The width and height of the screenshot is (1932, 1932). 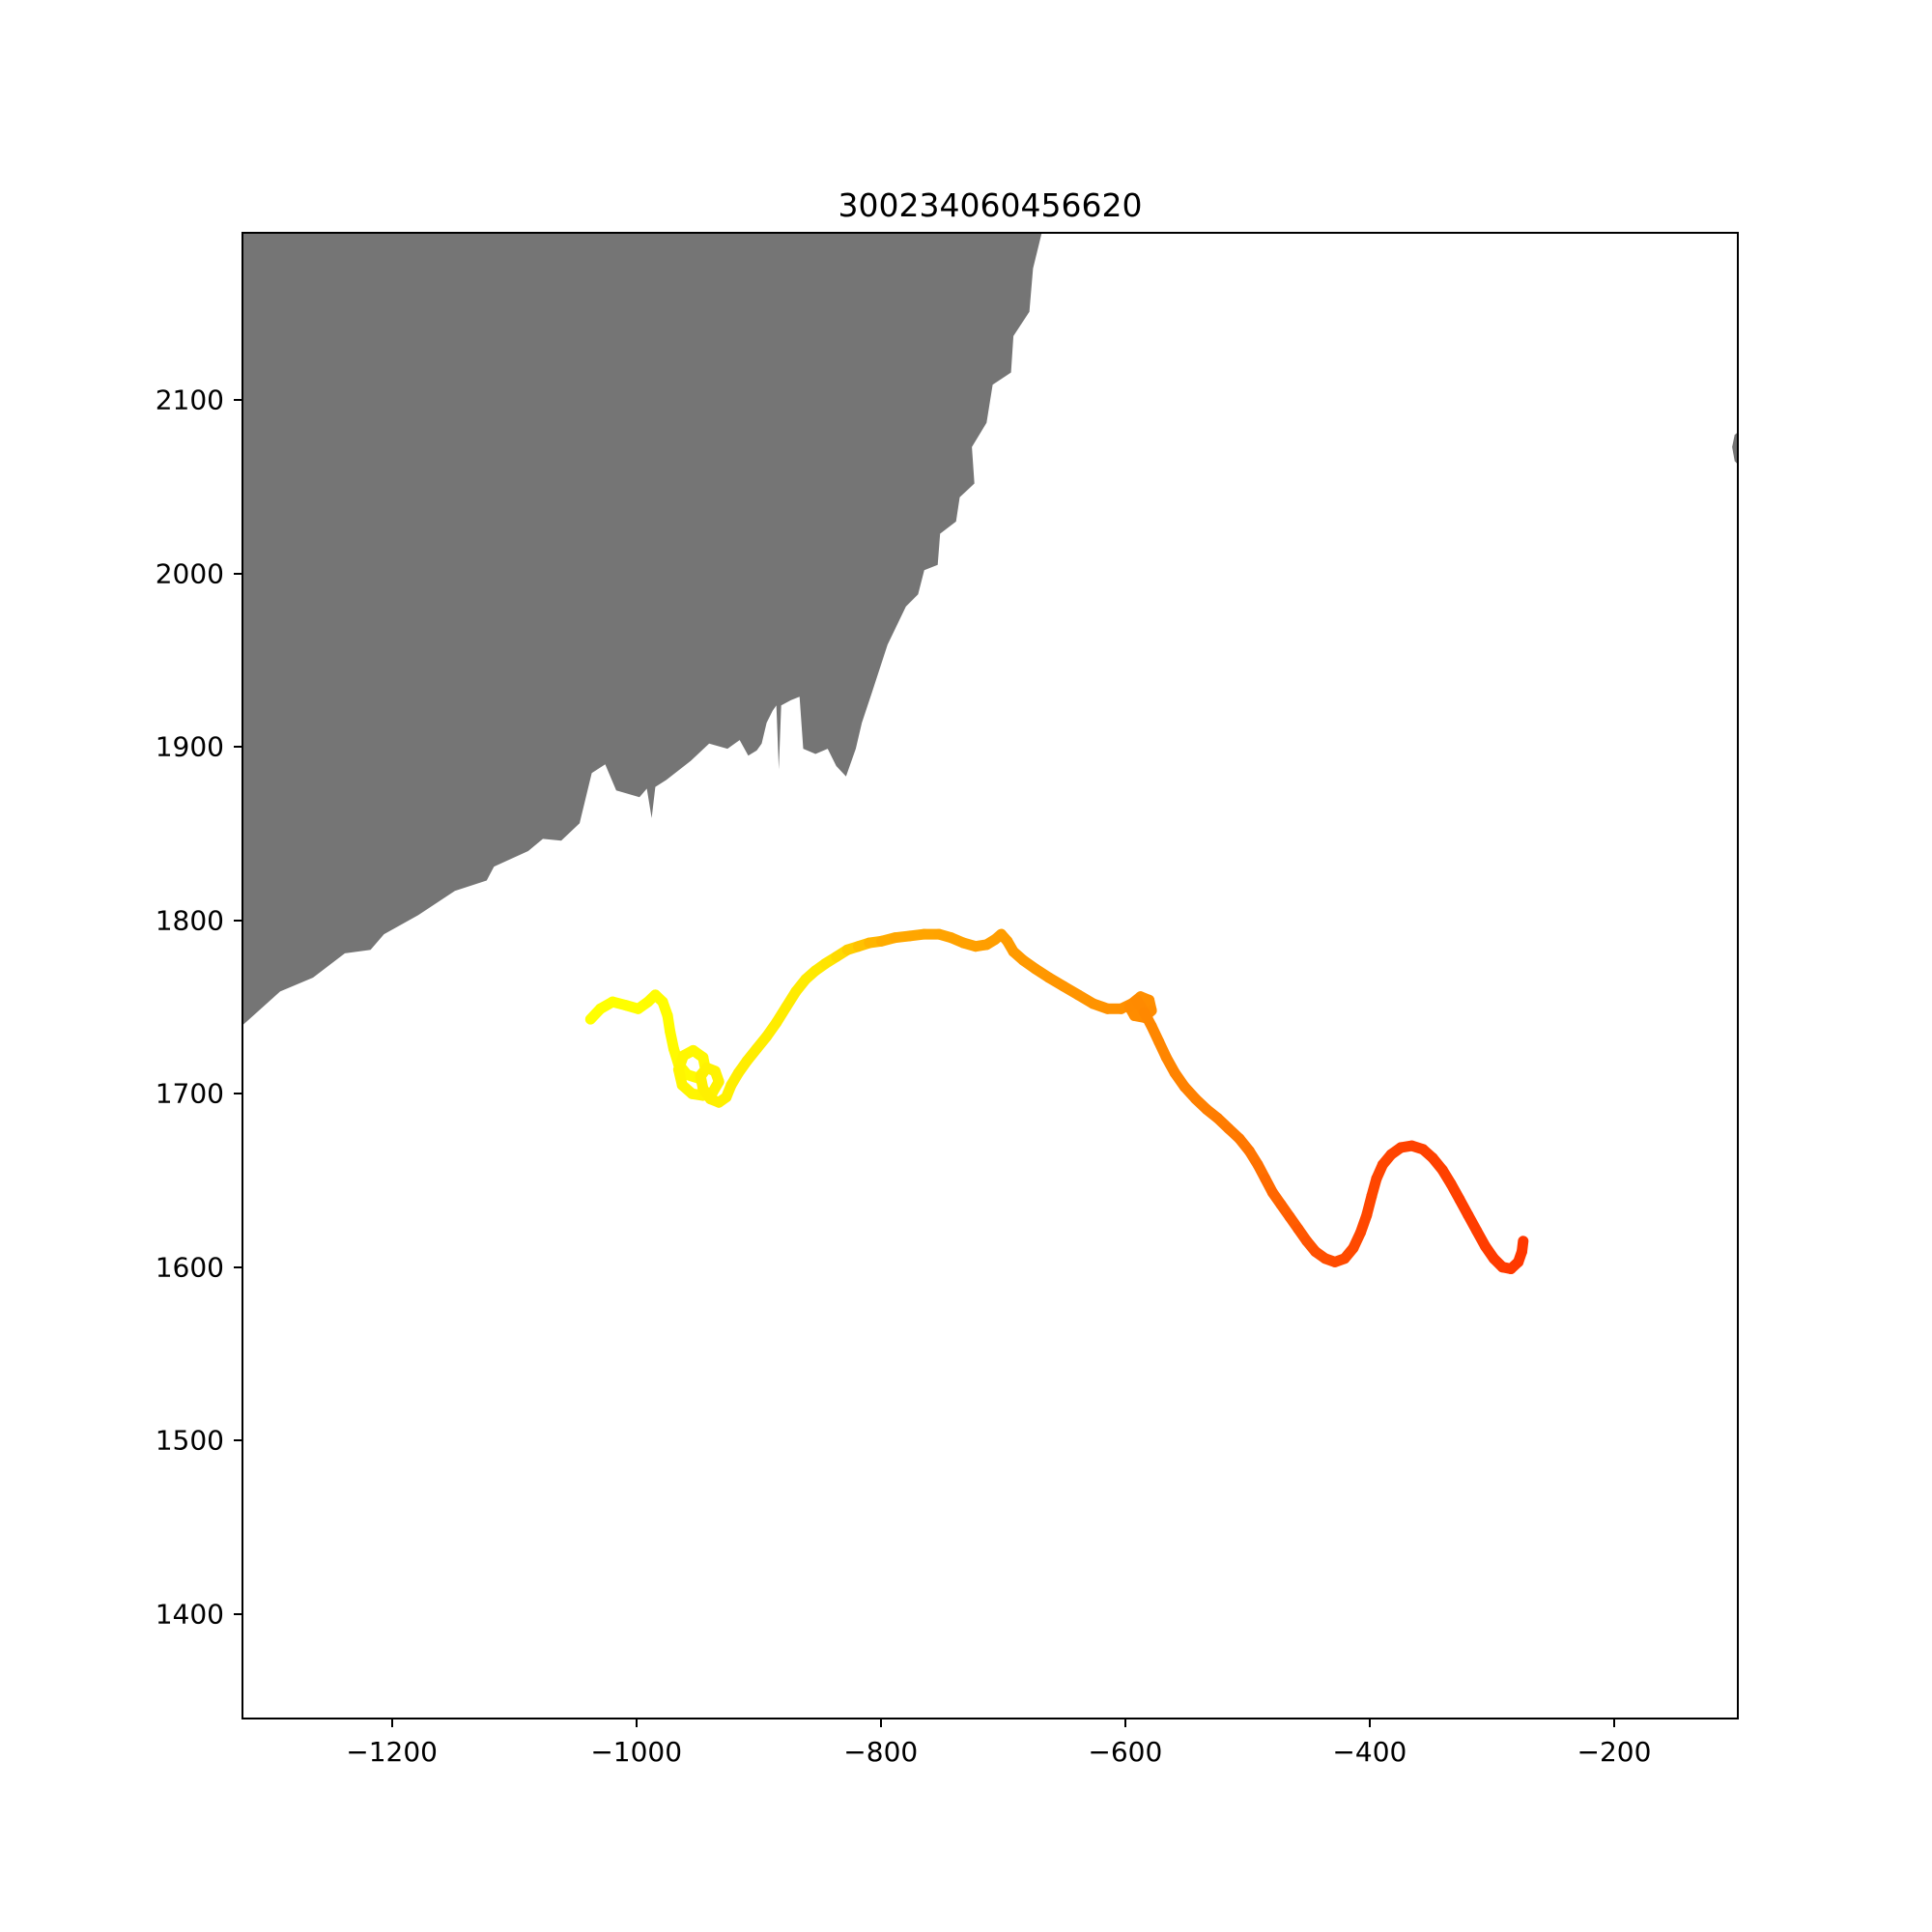 What do you see at coordinates (189, 1614) in the screenshot?
I see `y-tick-label: 1400` at bounding box center [189, 1614].